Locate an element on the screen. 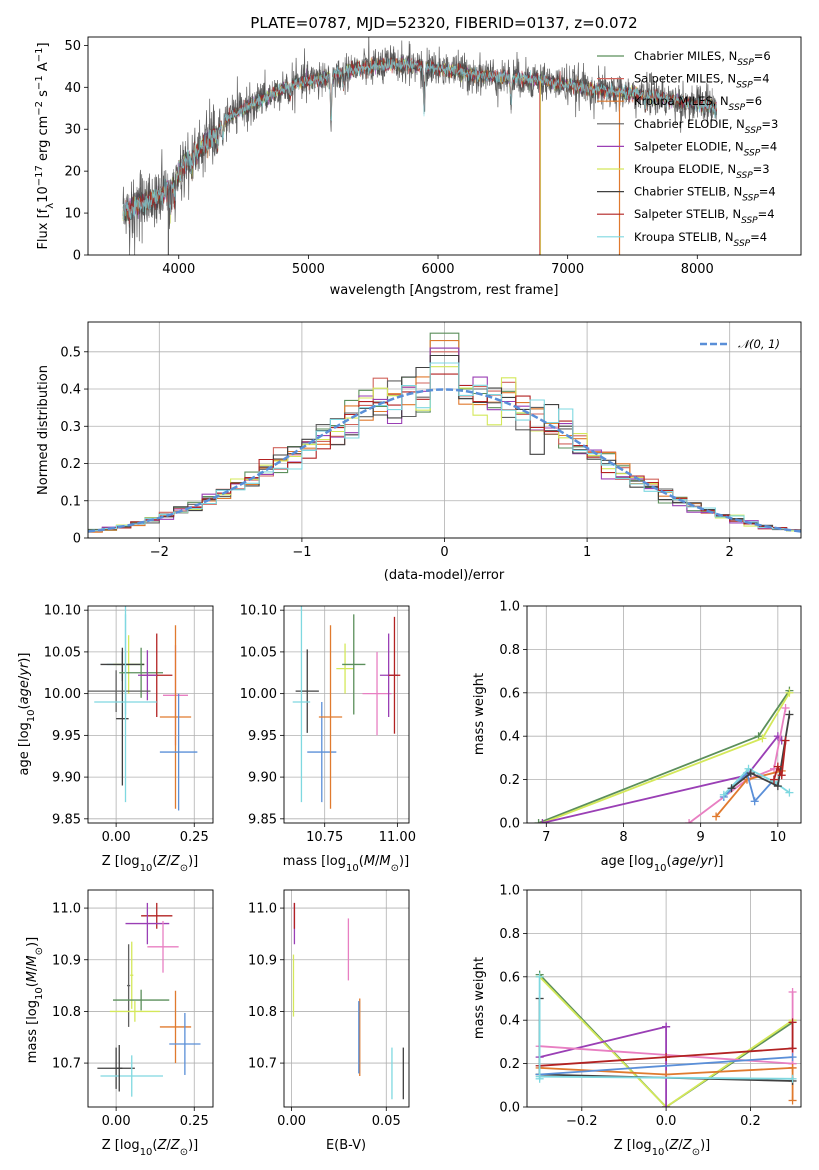 This screenshot has width=819, height=1170. tick-label-x: 7000 is located at coordinates (567, 269).